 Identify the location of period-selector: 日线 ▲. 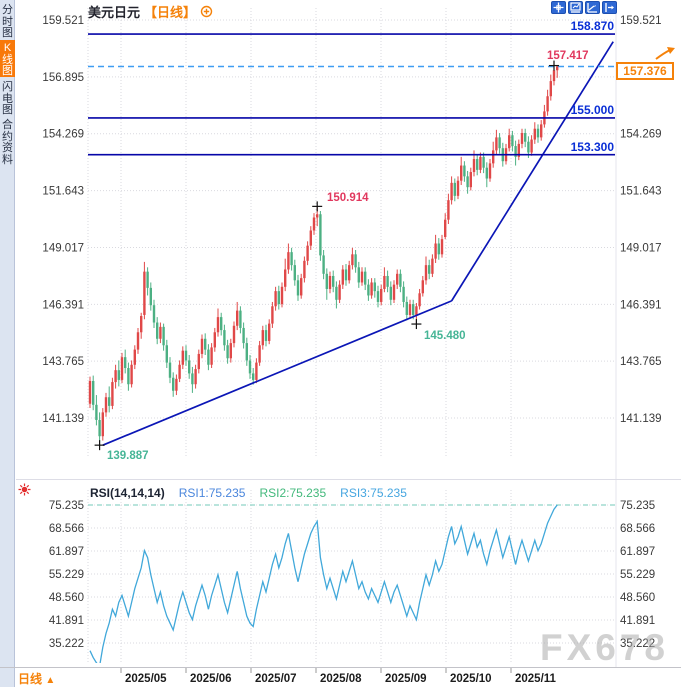
(36, 678).